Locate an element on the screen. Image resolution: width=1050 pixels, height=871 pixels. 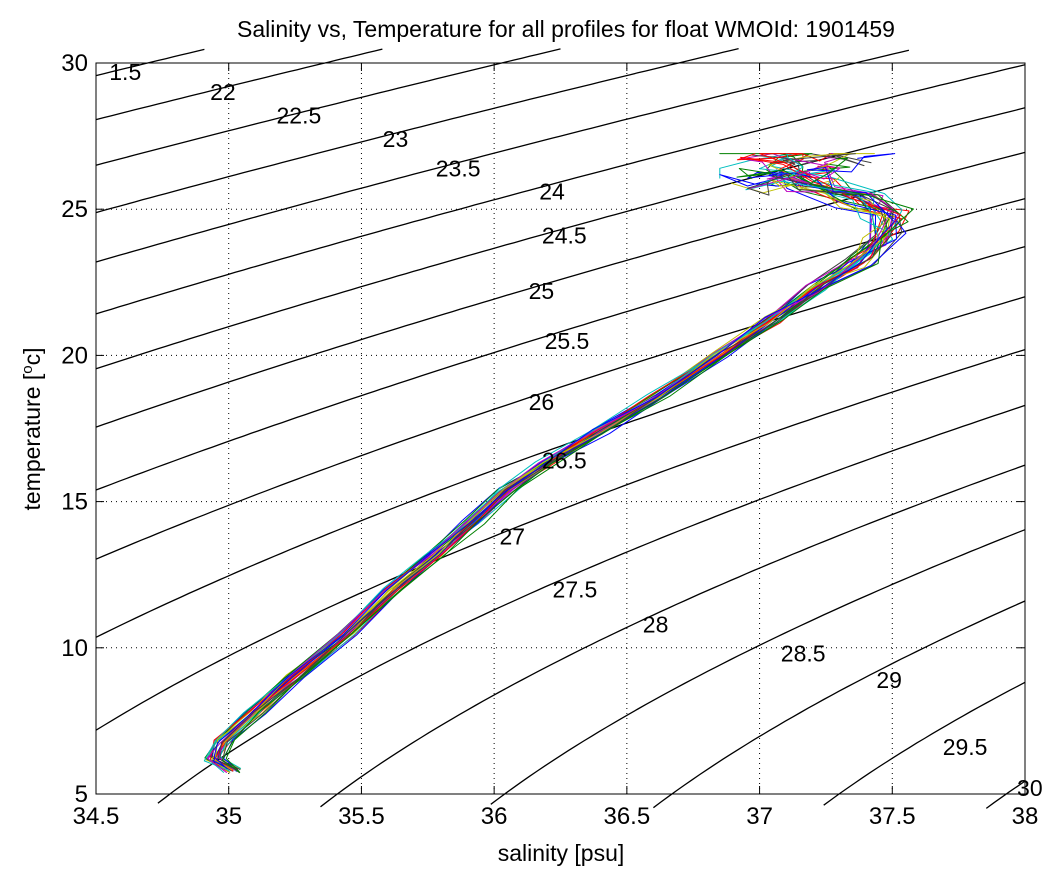
contour-label: 24.5 is located at coordinates (564, 236).